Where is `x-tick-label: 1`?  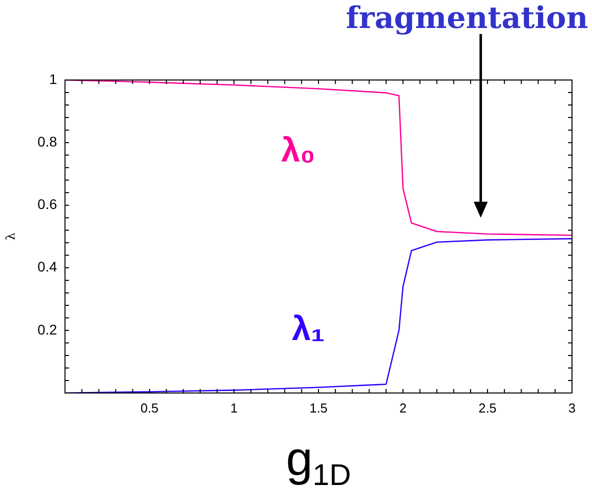
x-tick-label: 1 is located at coordinates (234, 408).